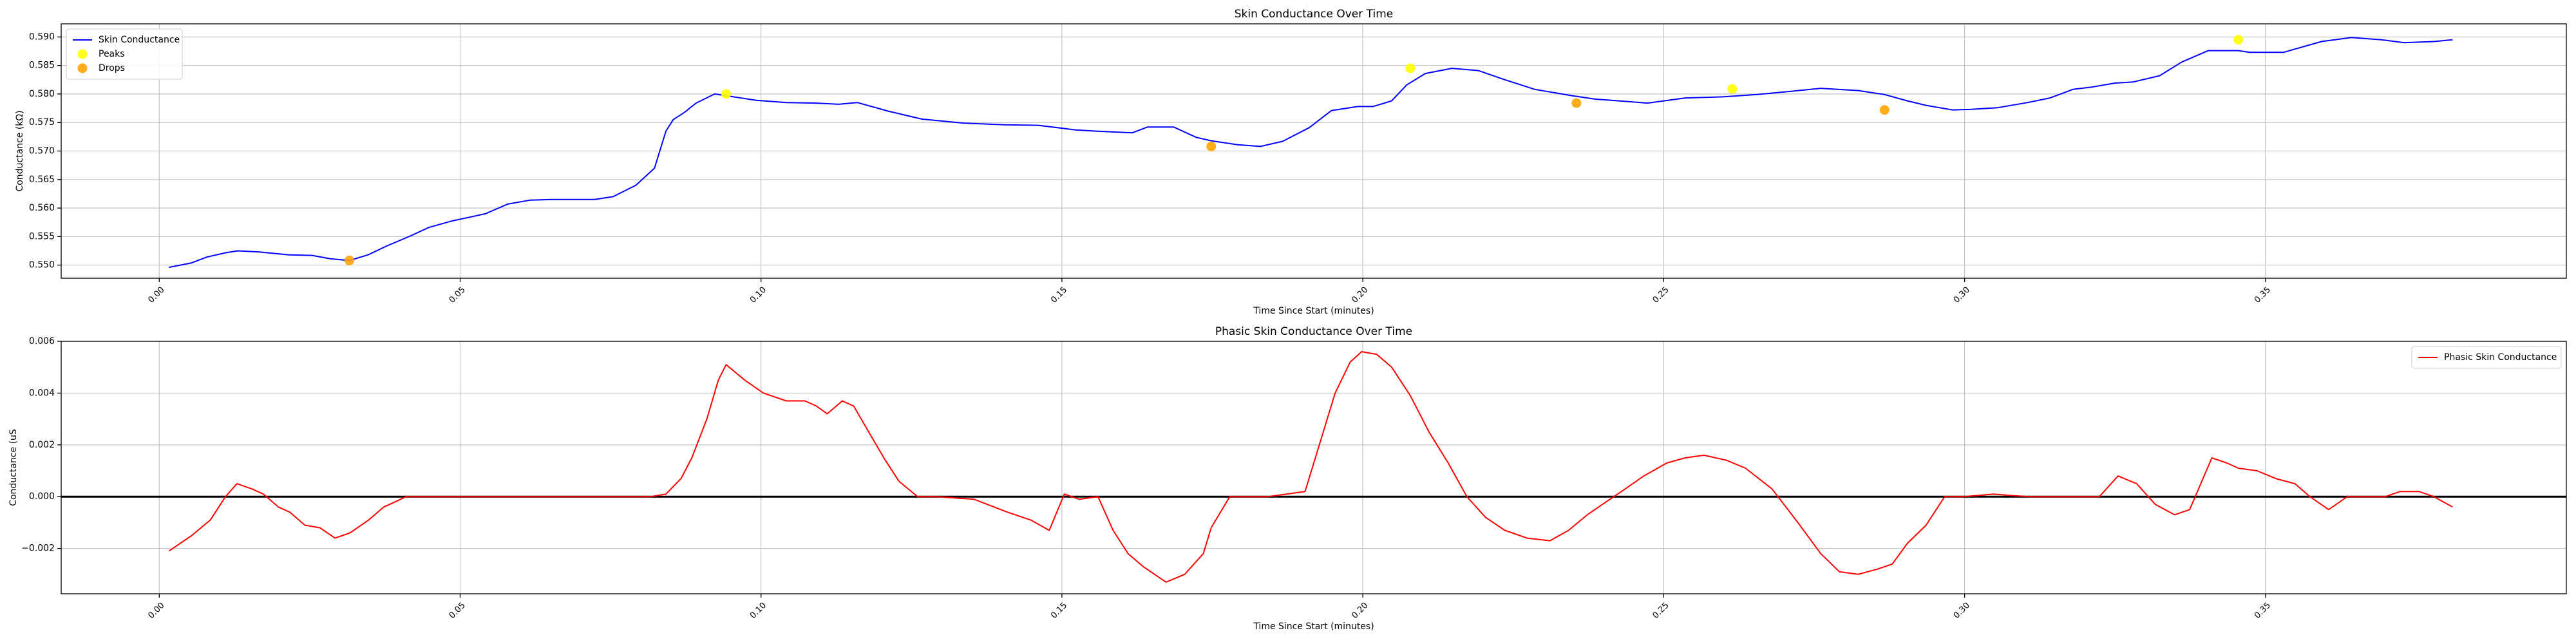 The height and width of the screenshot is (644, 2576). I want to click on y-tick-label: 0.575, so click(42, 123).